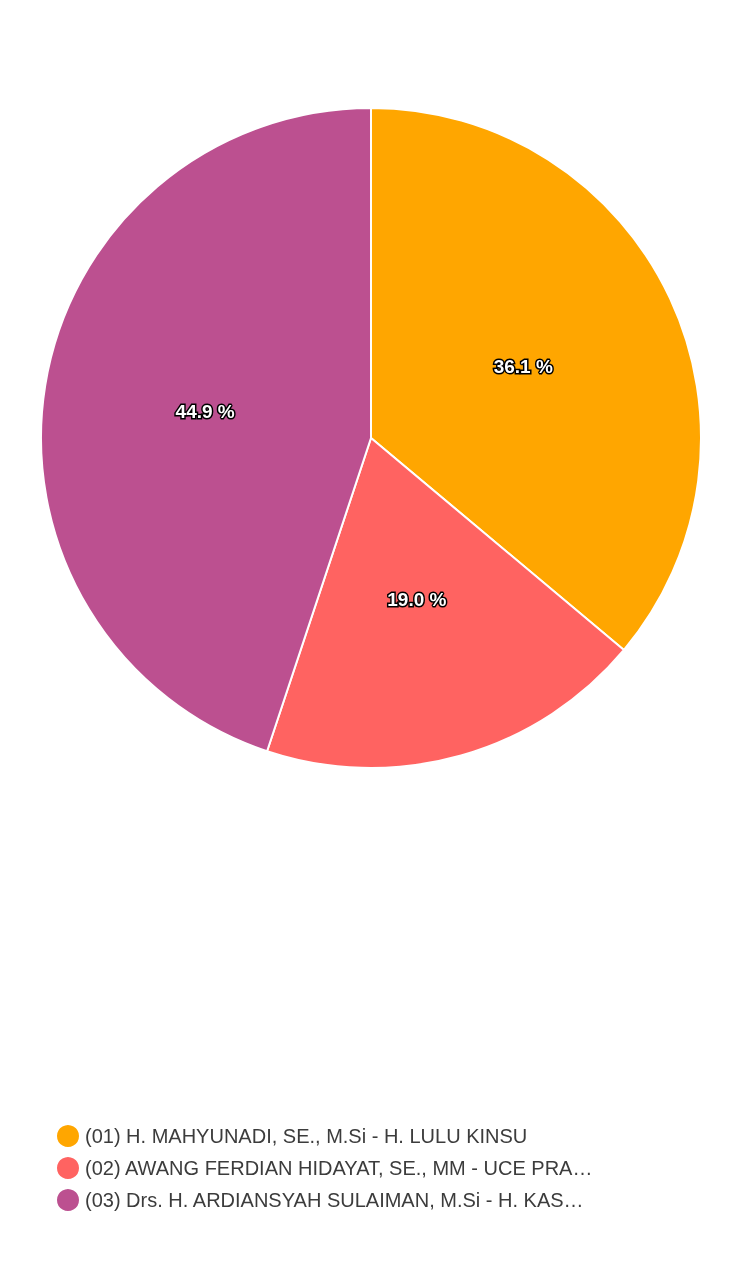  Describe the element at coordinates (417, 600) in the screenshot. I see `data-label: 19.0 %` at that location.